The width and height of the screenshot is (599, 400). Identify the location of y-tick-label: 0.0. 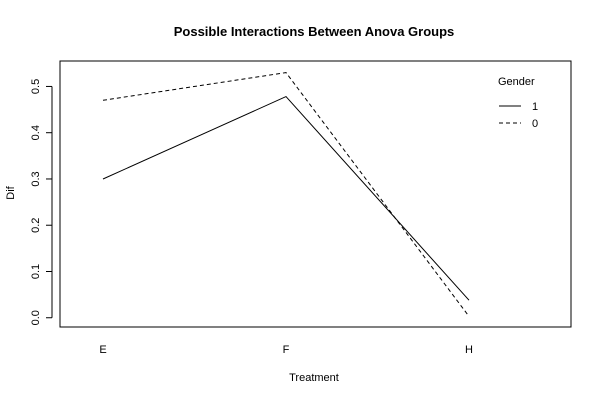
(36, 317).